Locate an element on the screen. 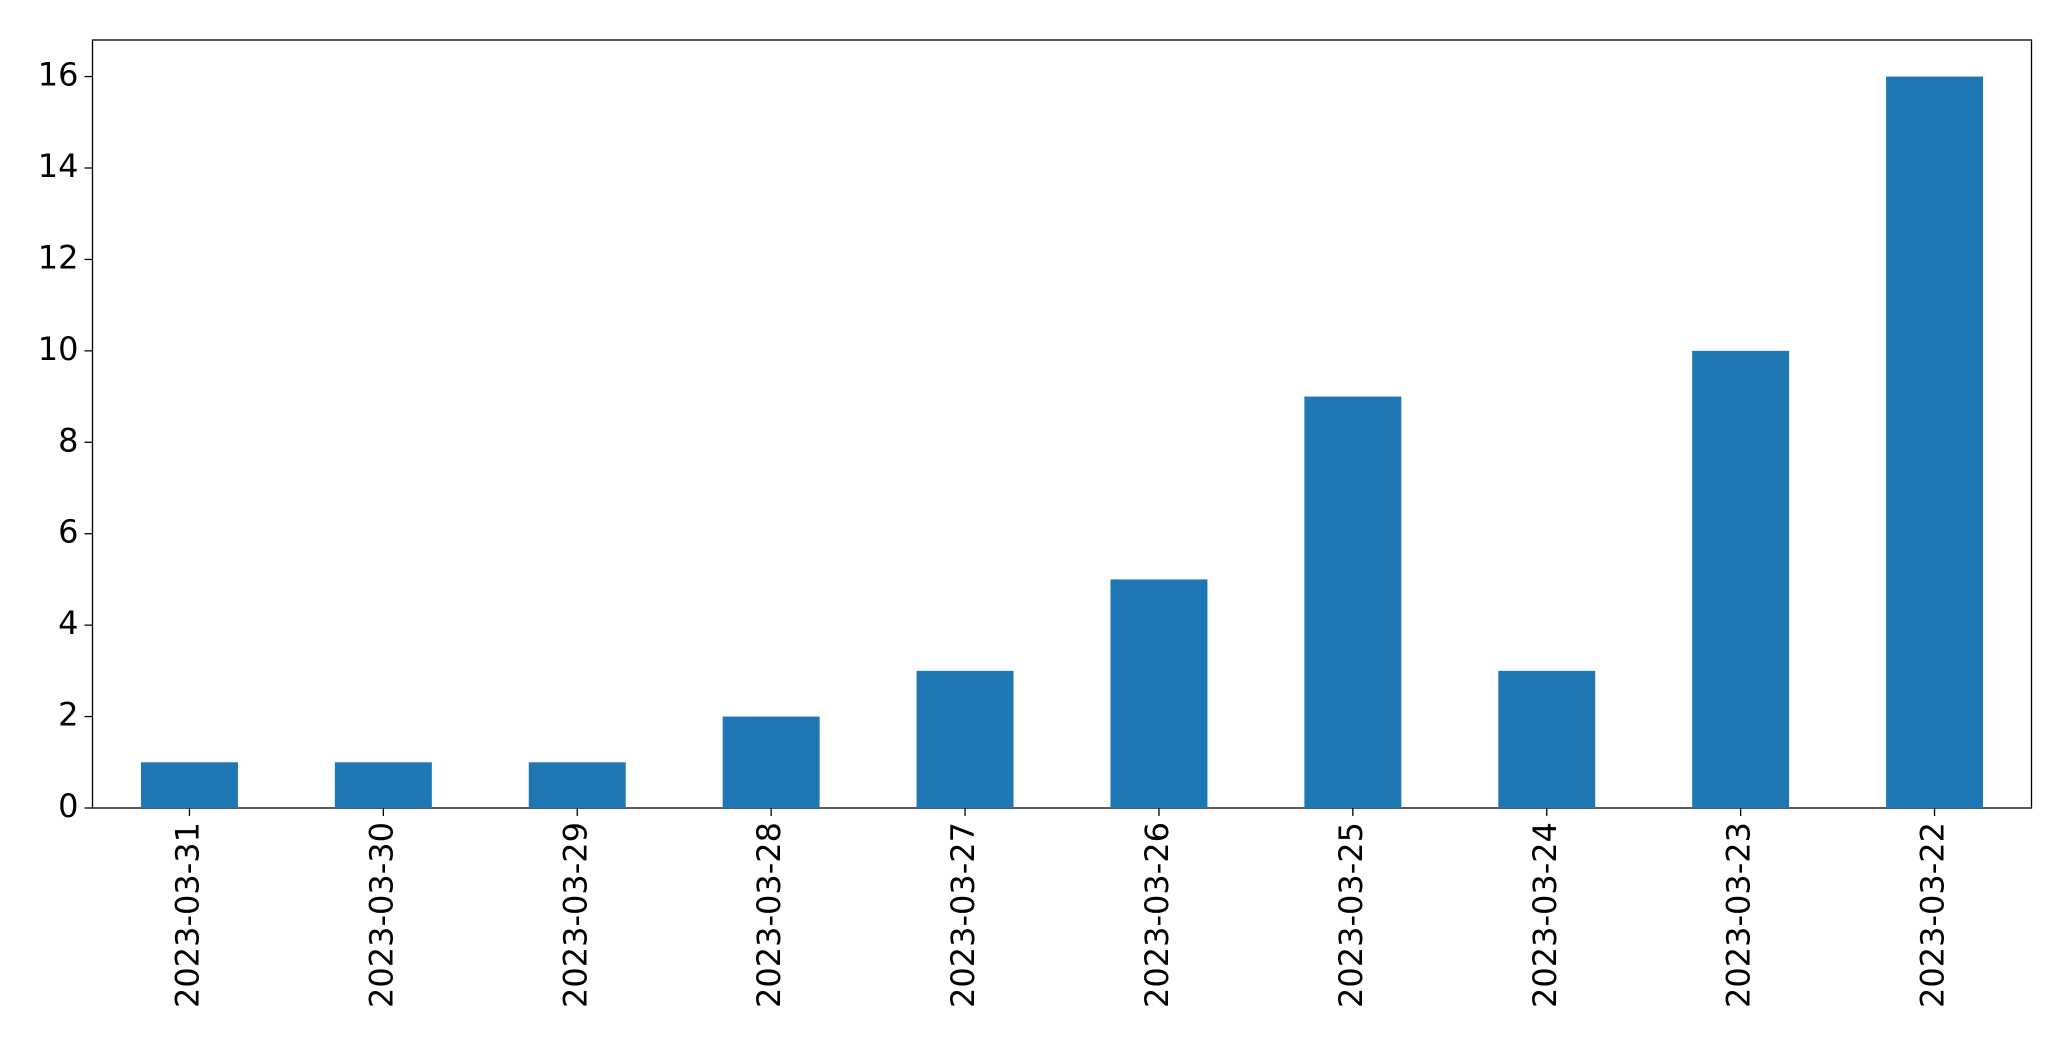 The width and height of the screenshot is (2071, 1061). x-tick-label: 2023-03-28 is located at coordinates (769, 915).